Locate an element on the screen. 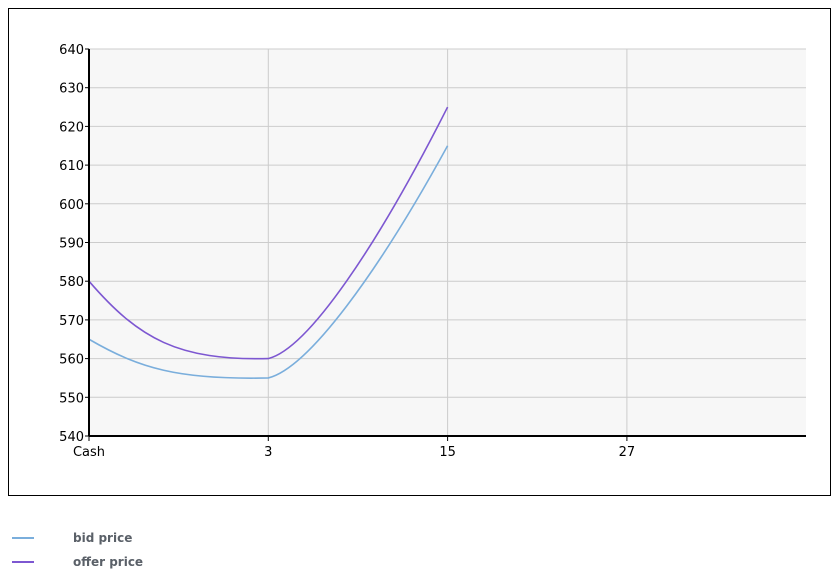  y-tick-label-640: 640 is located at coordinates (71, 50).